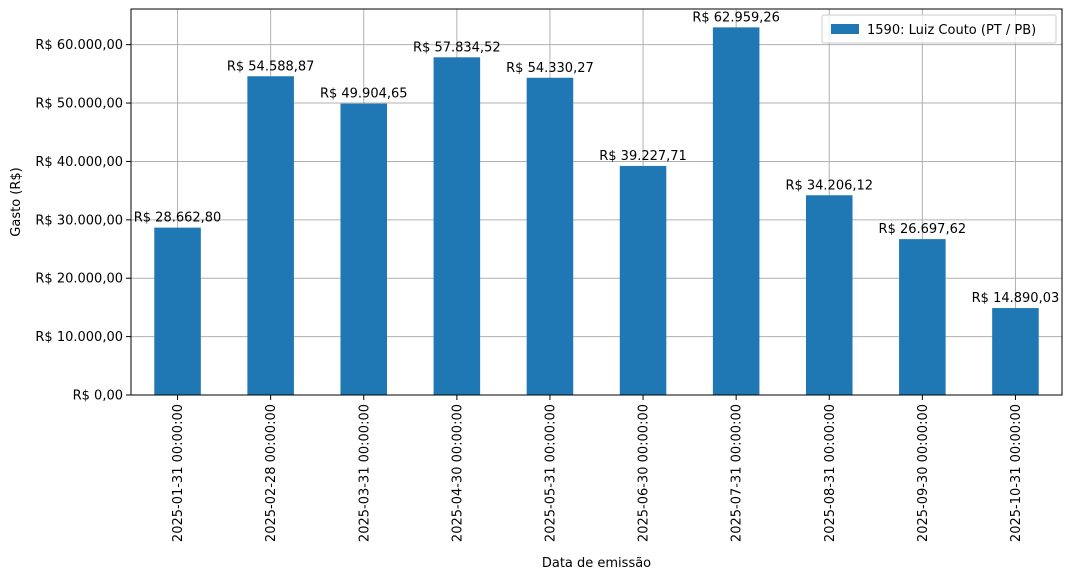 The image size is (1072, 580). Describe the element at coordinates (951, 30) in the screenshot. I see `legend-entry: 1590: Luiz Couto (PT / PB)` at that location.